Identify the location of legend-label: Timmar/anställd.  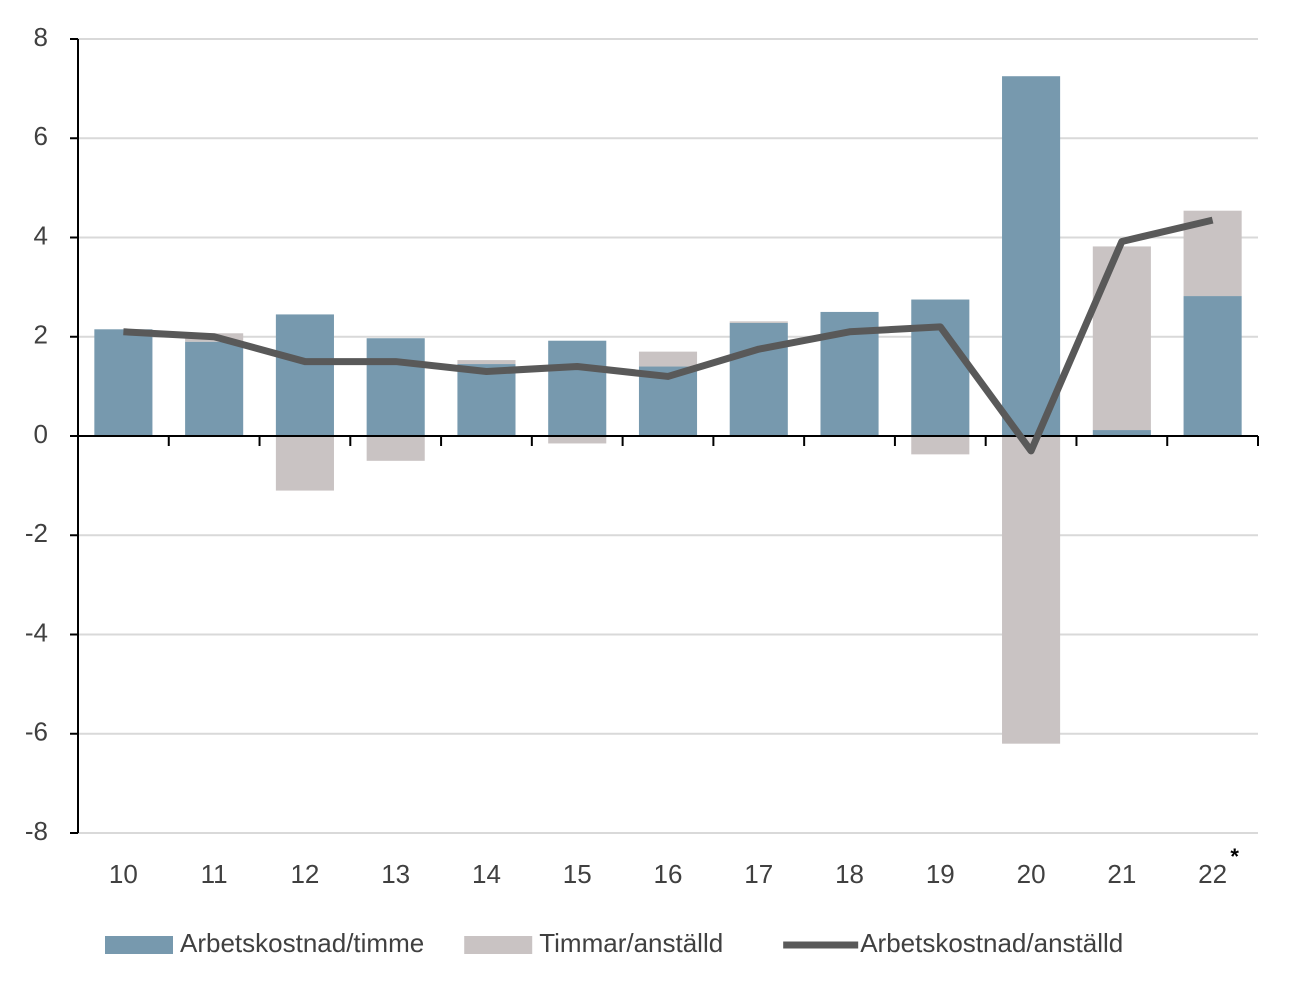
(631, 943).